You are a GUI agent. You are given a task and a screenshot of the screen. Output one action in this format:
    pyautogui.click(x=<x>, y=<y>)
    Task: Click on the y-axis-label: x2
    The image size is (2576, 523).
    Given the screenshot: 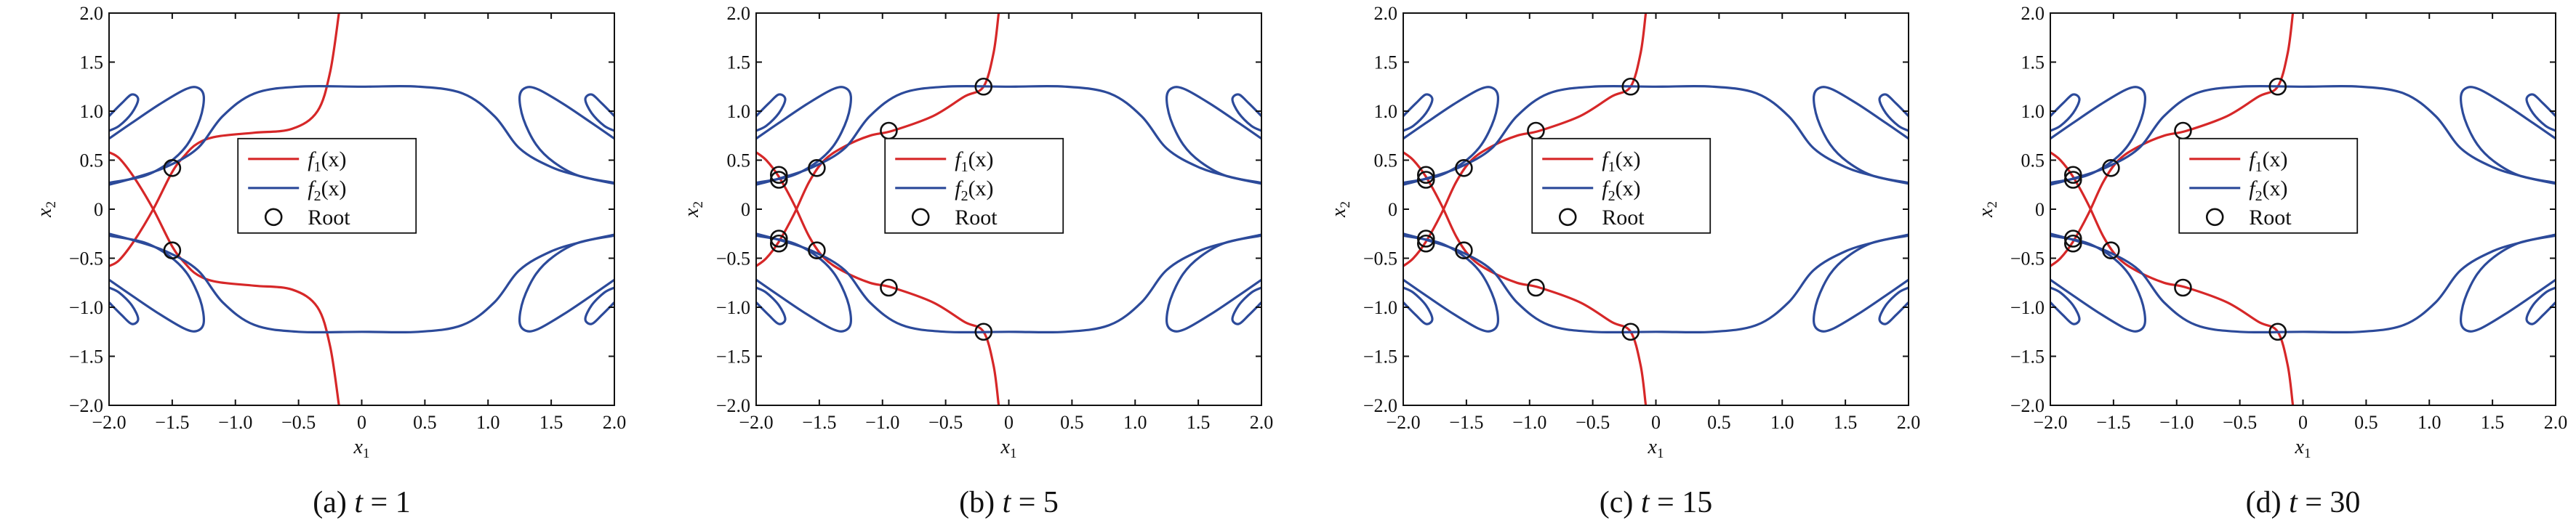 What is the action you would take?
    pyautogui.click(x=693, y=209)
    